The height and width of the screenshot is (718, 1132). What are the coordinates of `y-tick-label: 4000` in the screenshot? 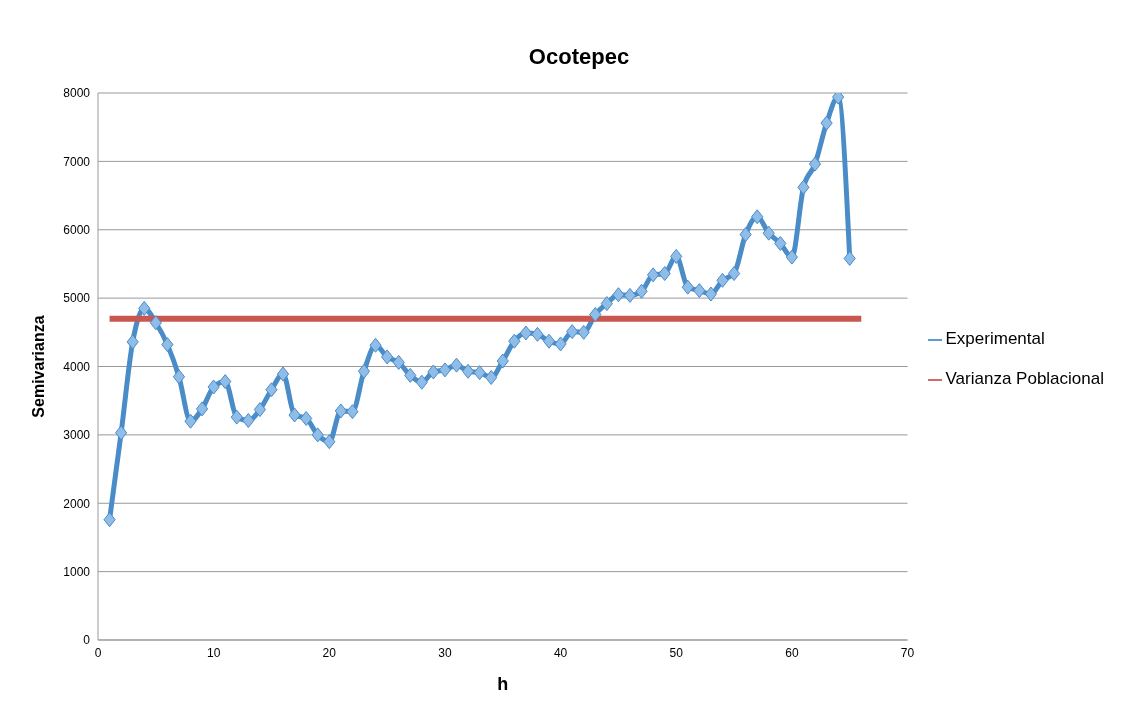 It's located at (77, 366).